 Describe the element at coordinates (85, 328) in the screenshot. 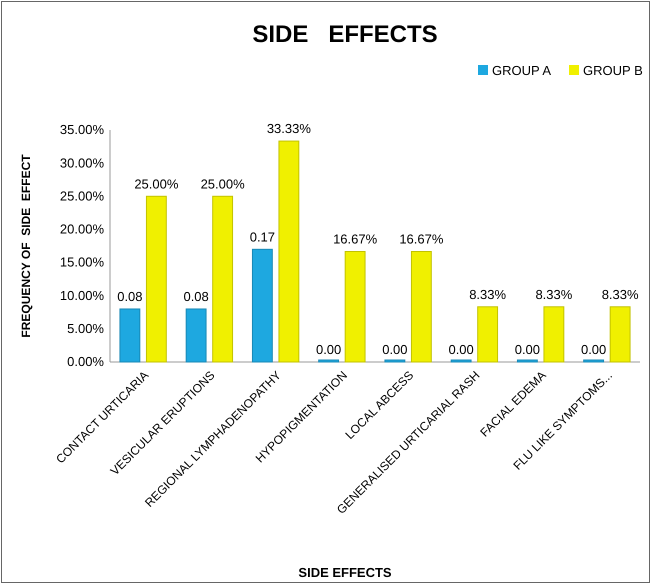

I see `y-tick-label: 5.00%` at that location.